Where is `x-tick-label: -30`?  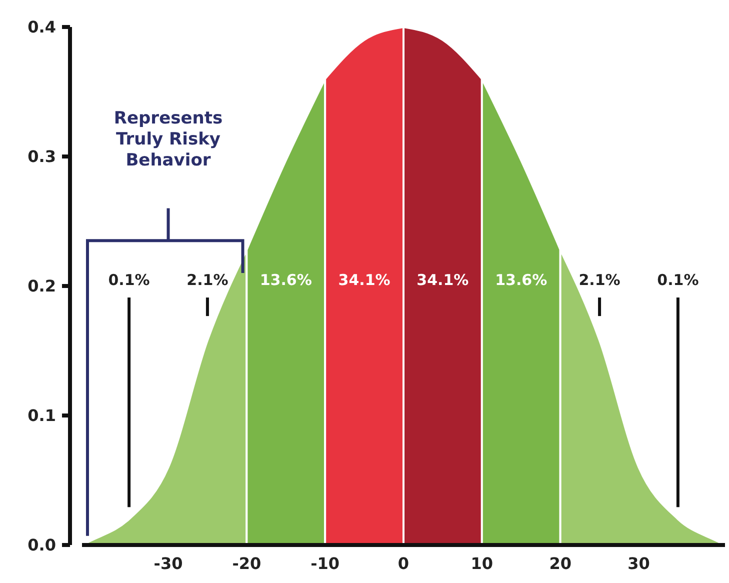 x-tick-label: -30 is located at coordinates (168, 563).